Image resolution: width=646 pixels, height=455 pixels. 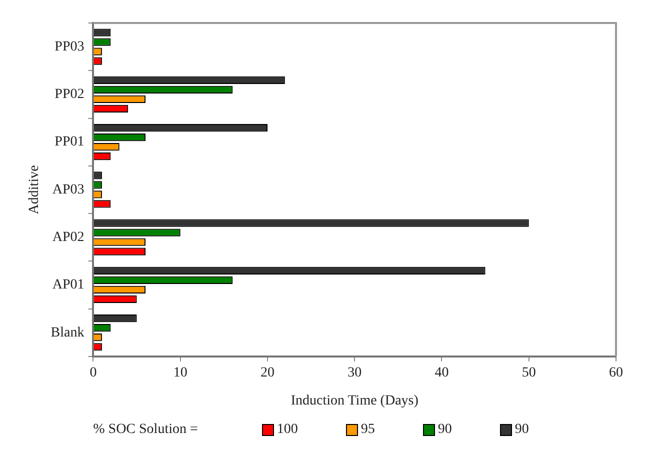 I want to click on y-tick-label: PP01, so click(x=69, y=142).